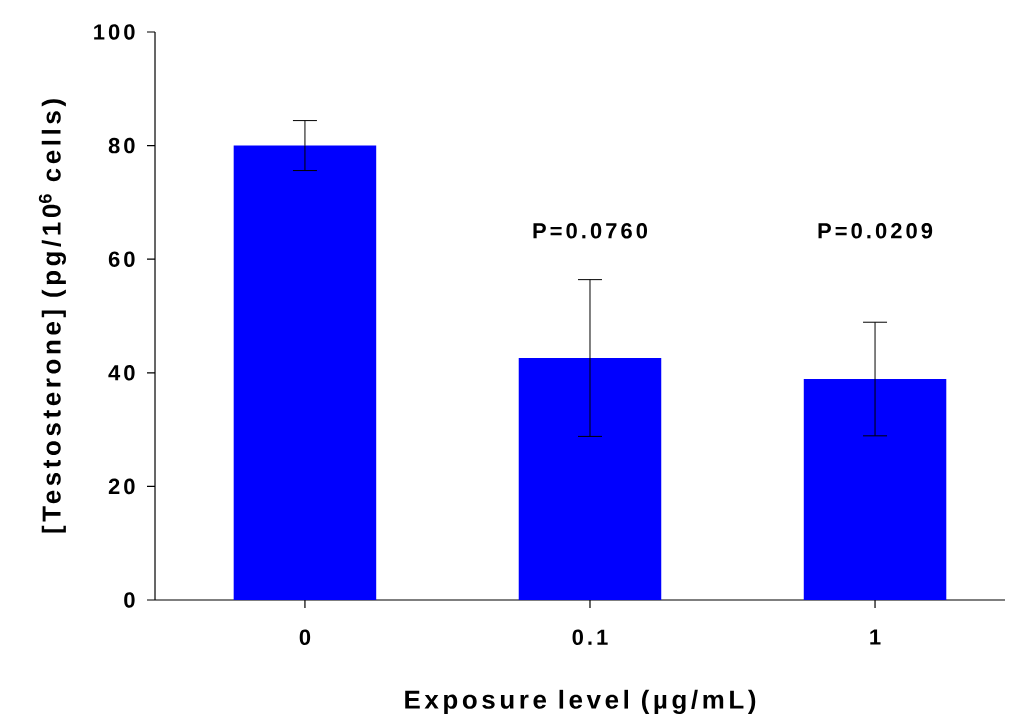 The height and width of the screenshot is (725, 1010). I want to click on y-tick-label: 80, so click(121, 145).